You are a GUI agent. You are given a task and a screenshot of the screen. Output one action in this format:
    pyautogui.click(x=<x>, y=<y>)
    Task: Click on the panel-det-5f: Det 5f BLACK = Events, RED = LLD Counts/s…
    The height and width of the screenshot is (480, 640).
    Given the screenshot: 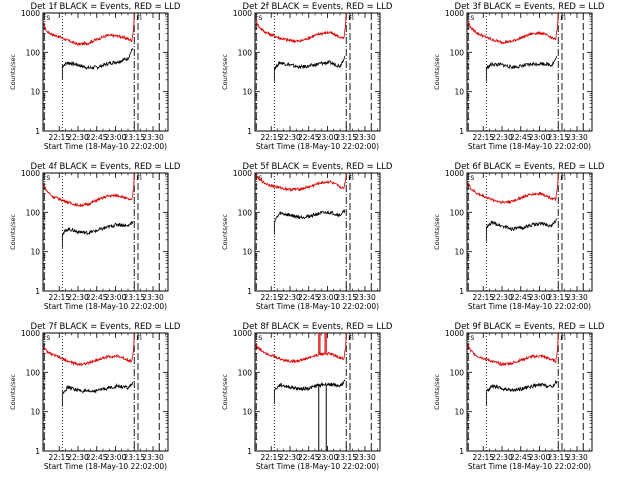 What is the action you would take?
    pyautogui.click(x=307, y=236)
    